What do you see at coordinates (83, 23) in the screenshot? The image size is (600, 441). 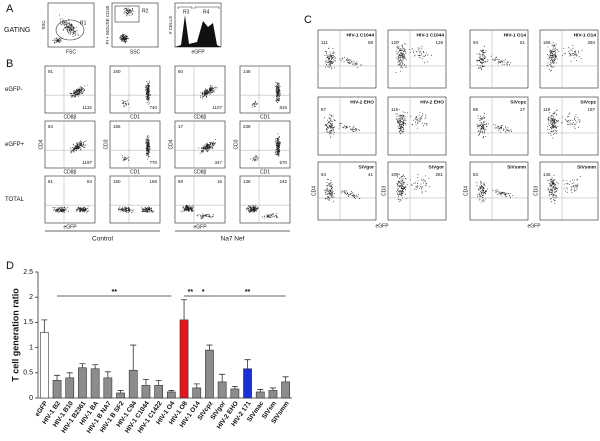 I see `label: R1` at bounding box center [83, 23].